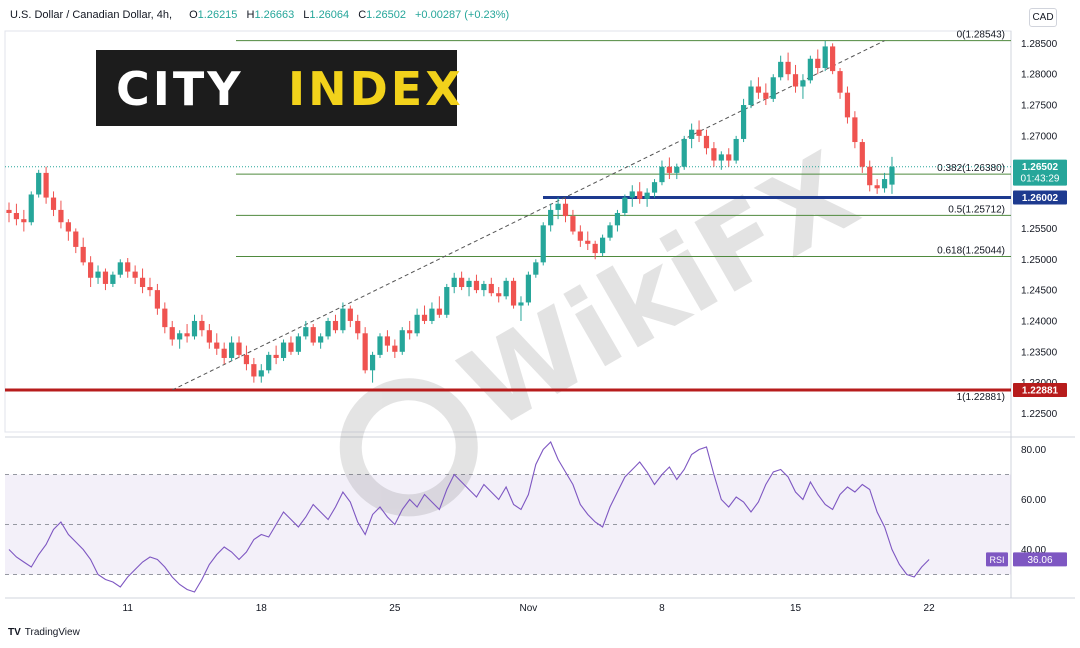 Image resolution: width=1080 pixels, height=648 pixels. I want to click on tradingview-footer: TV TradingView, so click(44, 632).